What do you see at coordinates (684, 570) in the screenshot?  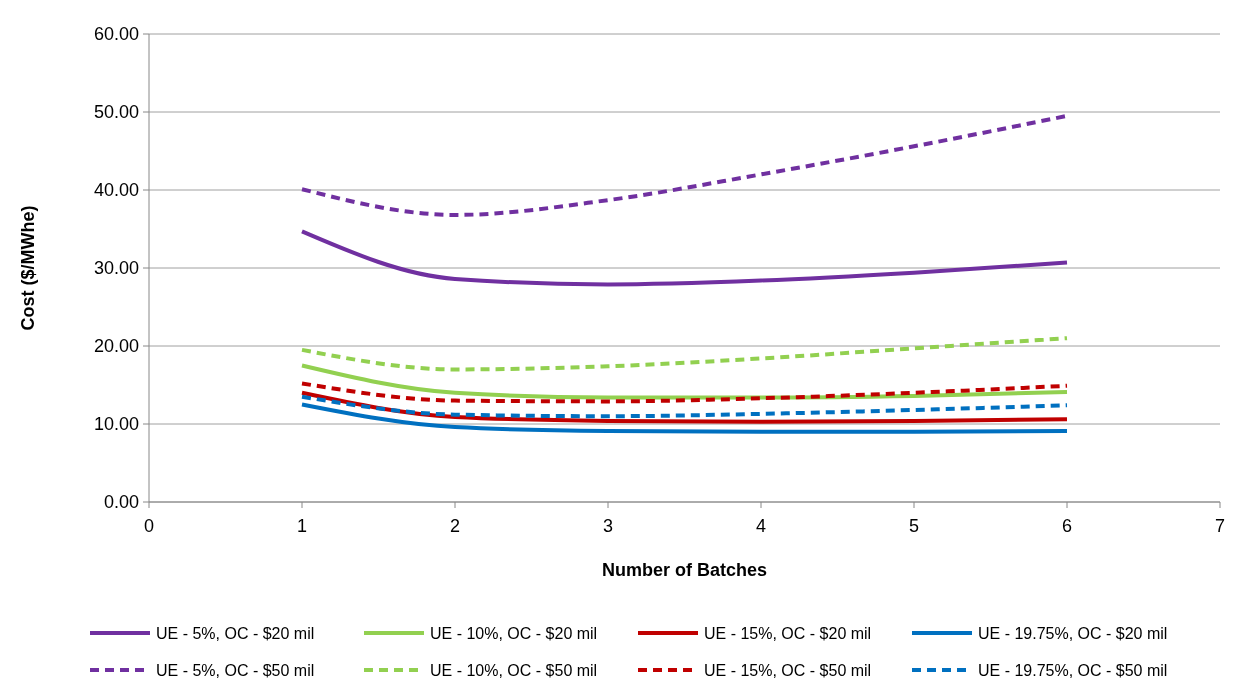 I see `x-axis-title: Number of Batches` at bounding box center [684, 570].